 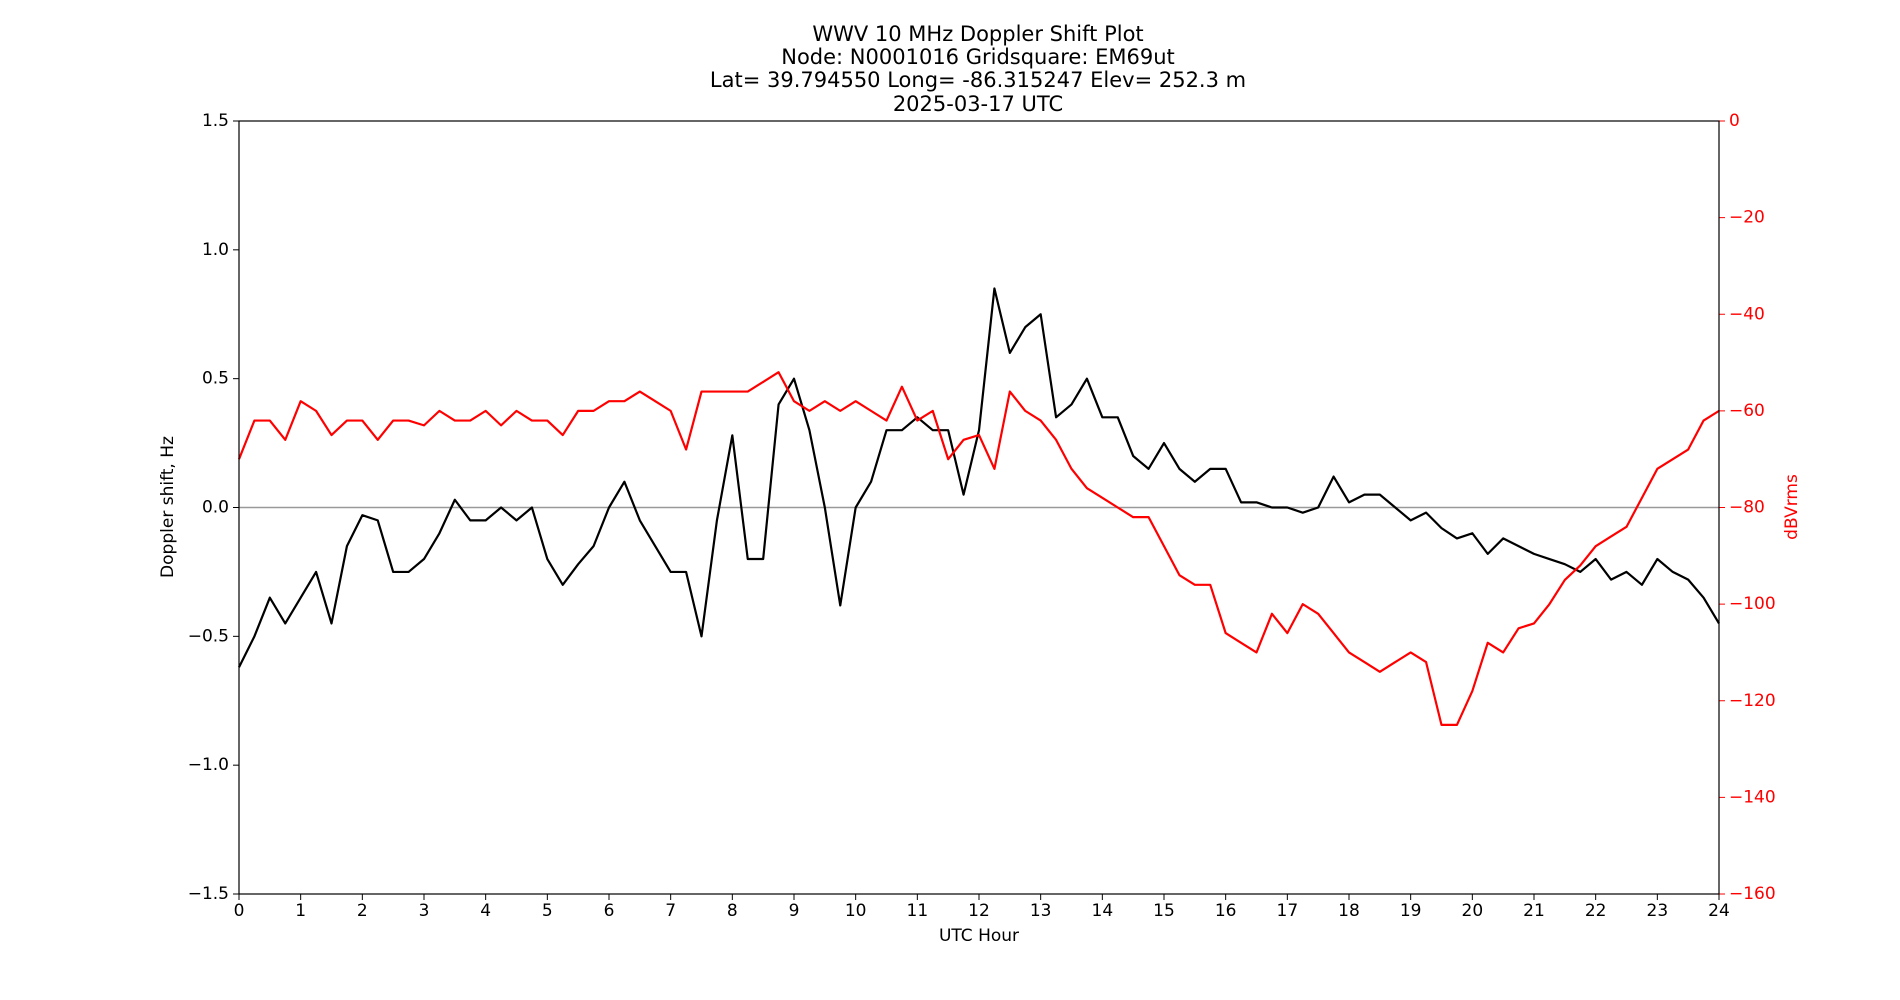 What do you see at coordinates (300, 911) in the screenshot?
I see `x-tick-label: 1` at bounding box center [300, 911].